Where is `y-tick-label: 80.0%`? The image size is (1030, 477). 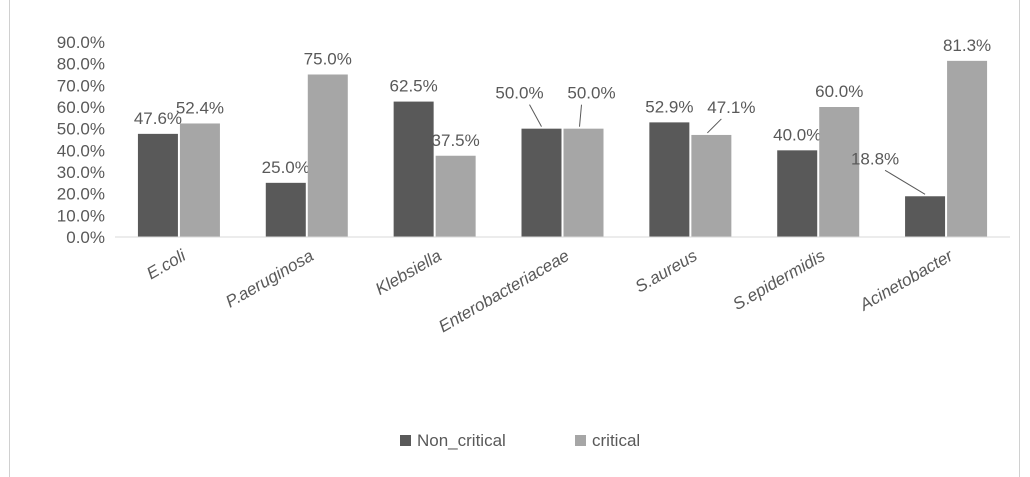 y-tick-label: 80.0% is located at coordinates (81, 64).